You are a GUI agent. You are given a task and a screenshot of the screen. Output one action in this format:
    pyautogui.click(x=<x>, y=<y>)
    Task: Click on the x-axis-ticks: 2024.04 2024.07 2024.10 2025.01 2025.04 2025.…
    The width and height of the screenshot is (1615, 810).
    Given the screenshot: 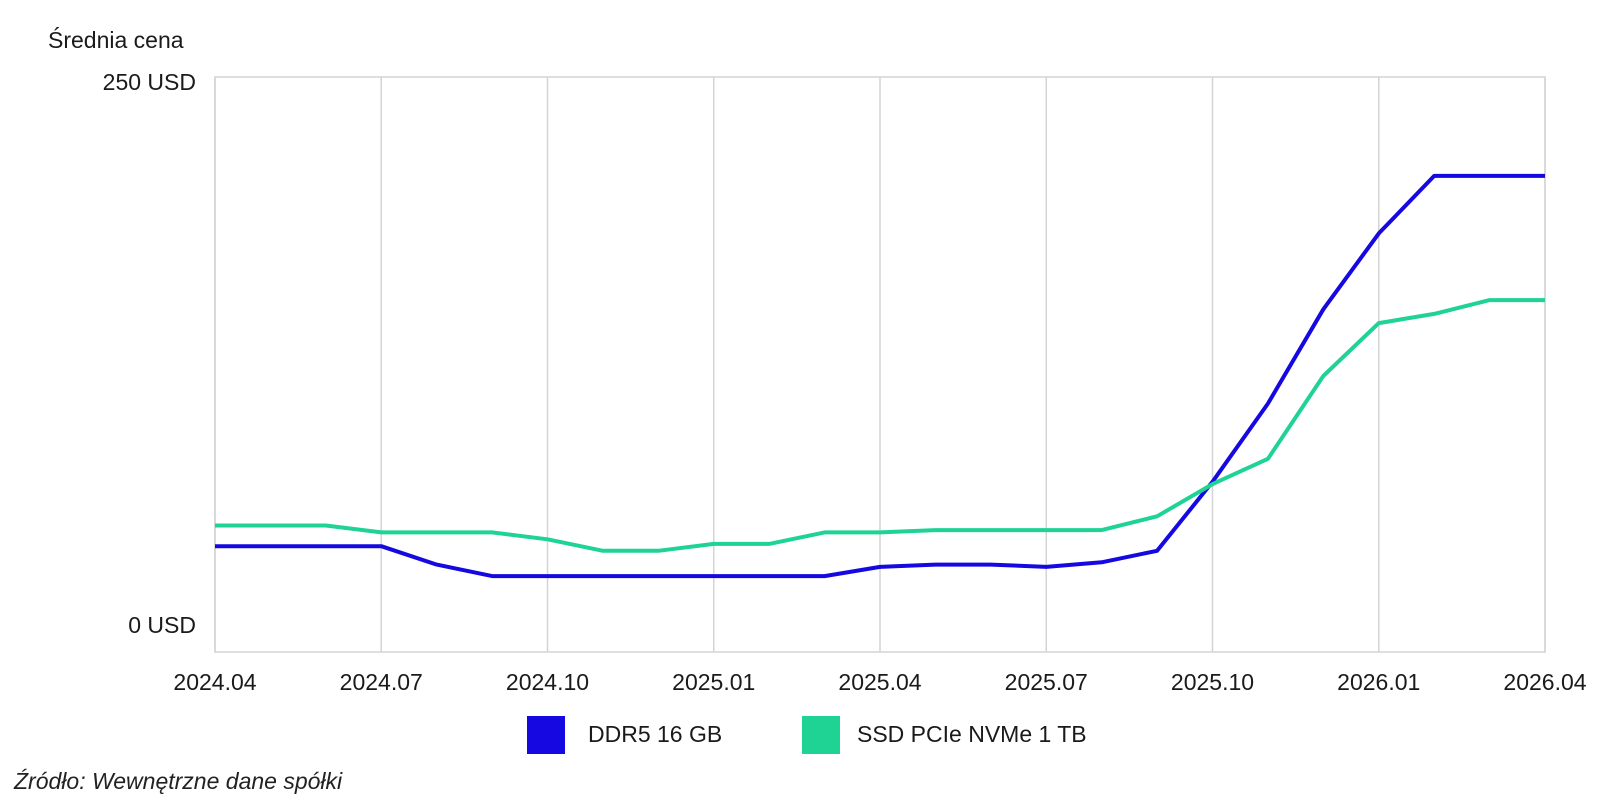 What is the action you would take?
    pyautogui.click(x=879, y=682)
    